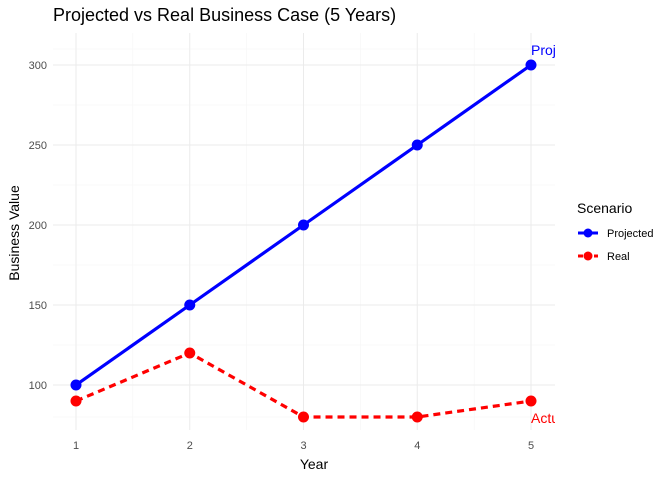 The width and height of the screenshot is (672, 480). Describe the element at coordinates (588, 256) in the screenshot. I see `legend-key-point-real` at that location.